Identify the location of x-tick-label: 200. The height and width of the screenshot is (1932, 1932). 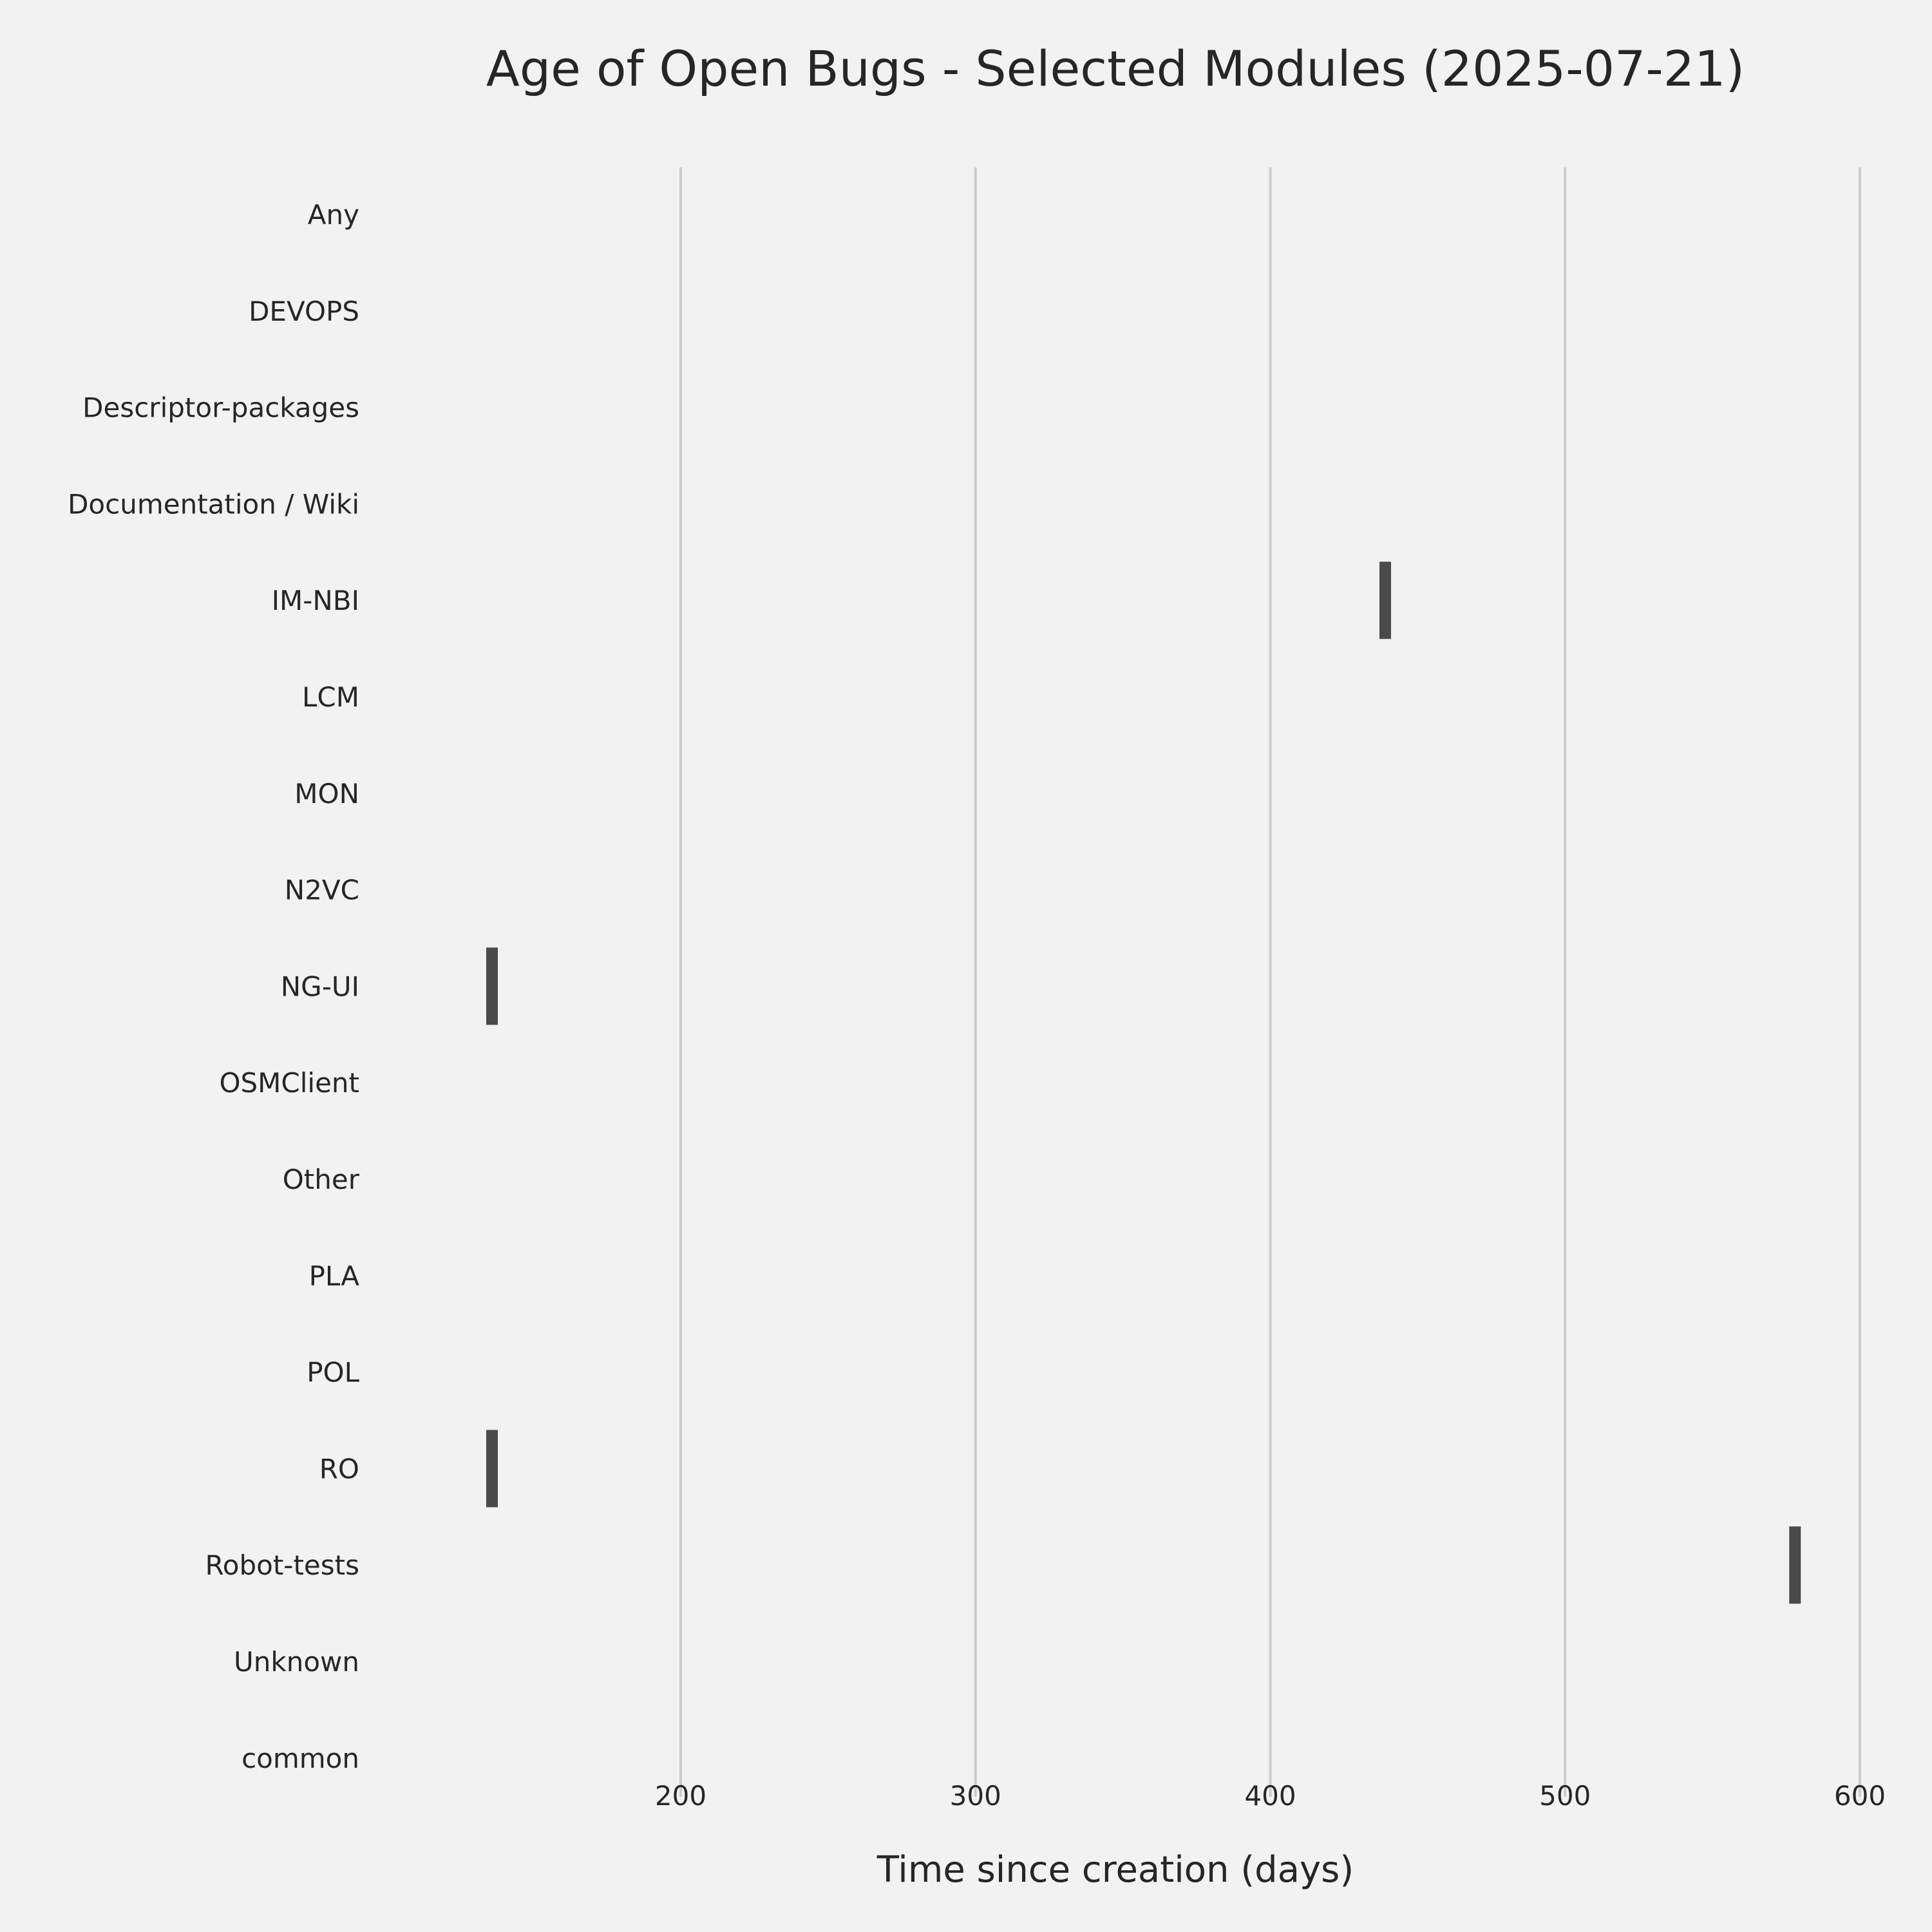
(681, 1796).